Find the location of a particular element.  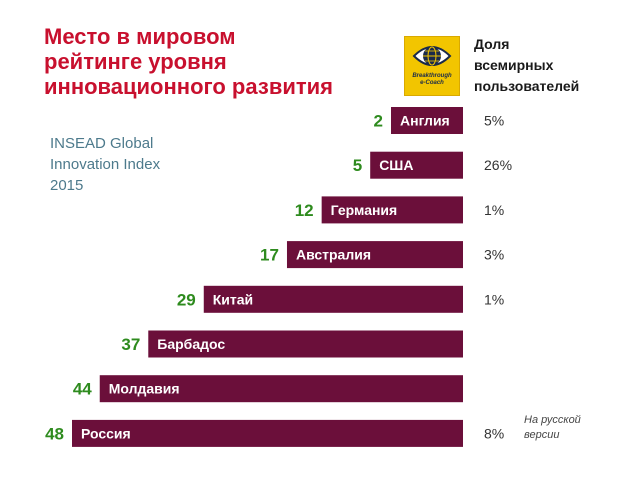

rank-label-2: 5 is located at coordinates (357, 165).